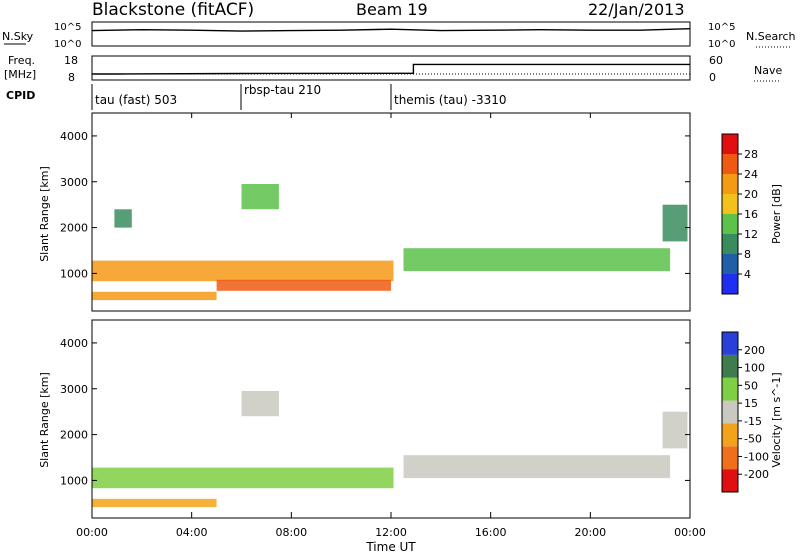  What do you see at coordinates (721, 44) in the screenshot?
I see `noise-right-tick-bottom: 10^0` at bounding box center [721, 44].